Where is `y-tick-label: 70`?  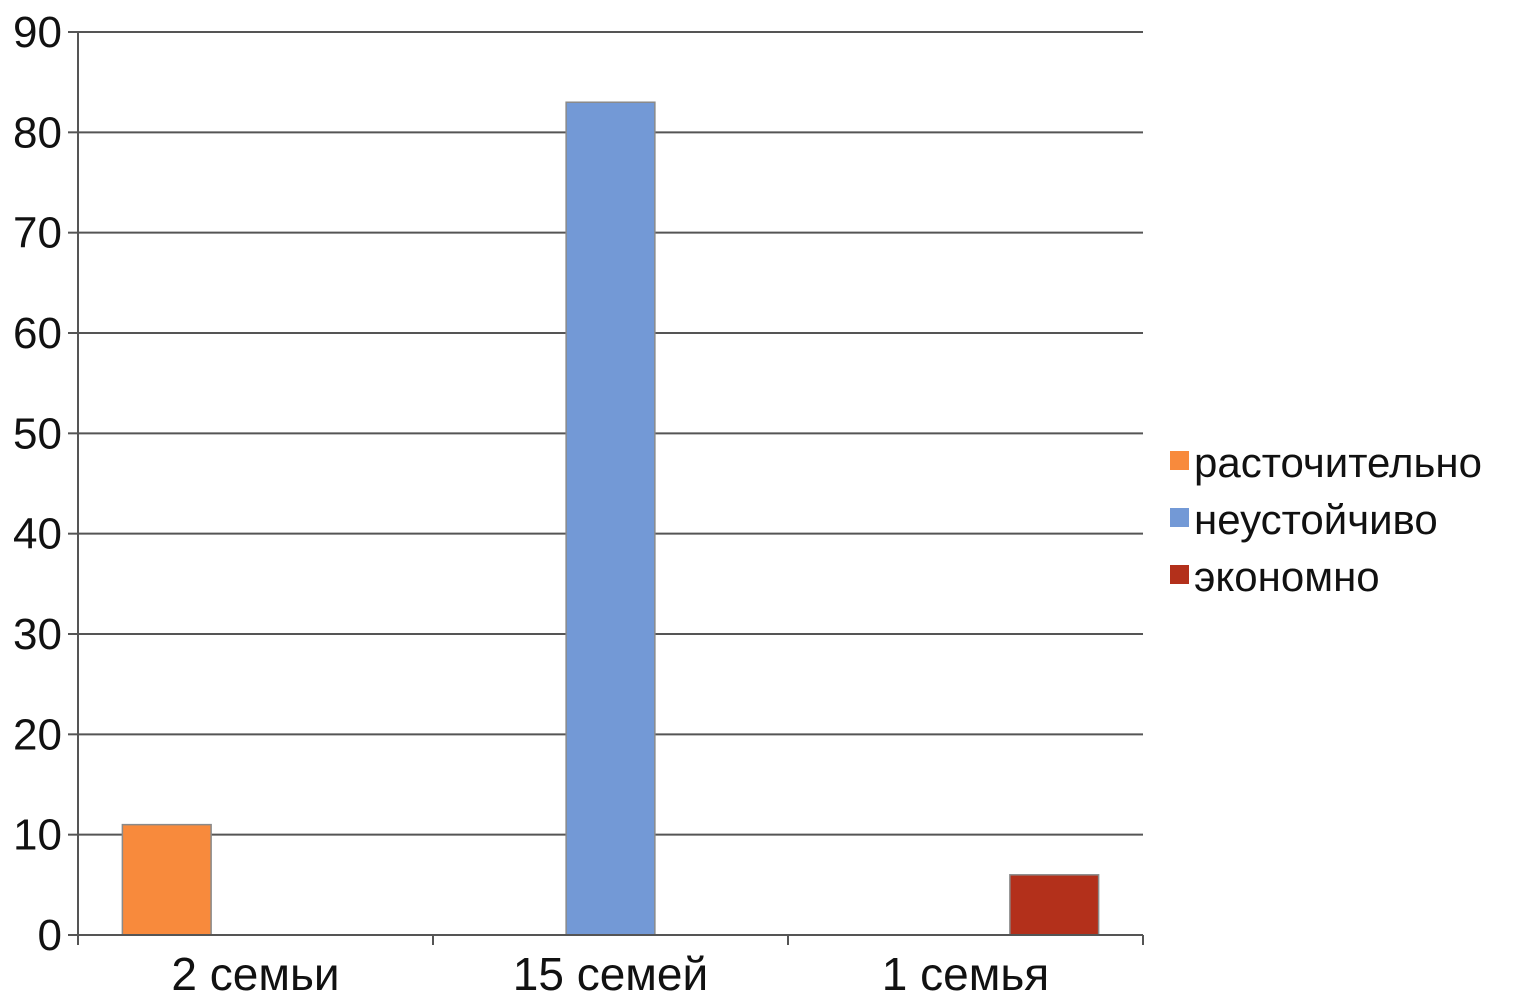
y-tick-label: 70 is located at coordinates (37, 233).